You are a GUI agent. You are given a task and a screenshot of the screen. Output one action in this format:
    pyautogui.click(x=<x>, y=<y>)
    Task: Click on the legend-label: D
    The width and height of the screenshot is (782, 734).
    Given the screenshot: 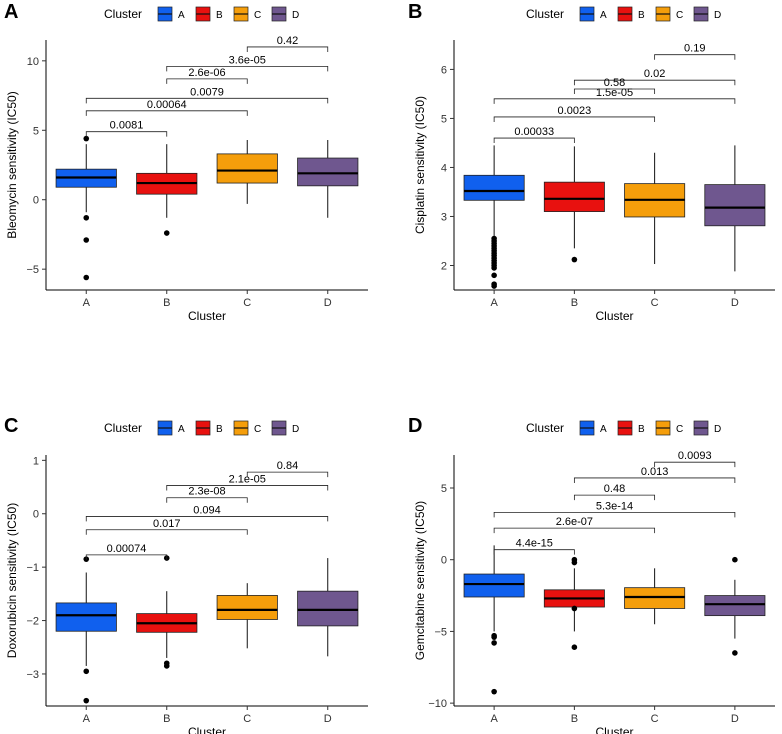 What is the action you would take?
    pyautogui.click(x=717, y=15)
    